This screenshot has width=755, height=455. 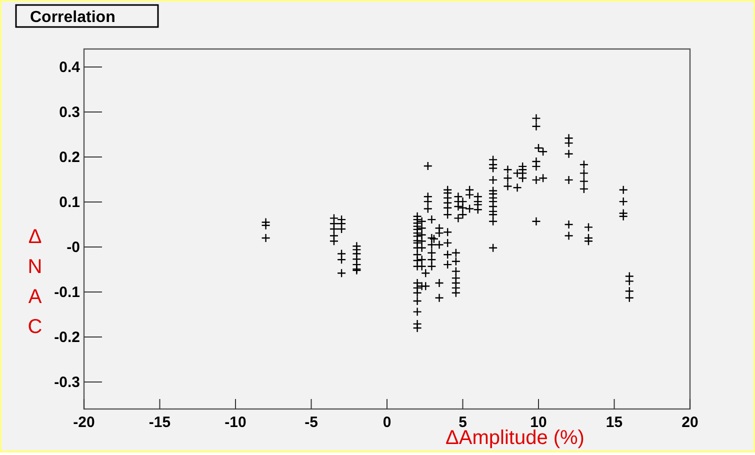 What do you see at coordinates (70, 67) in the screenshot?
I see `y-tick-label: 0.4` at bounding box center [70, 67].